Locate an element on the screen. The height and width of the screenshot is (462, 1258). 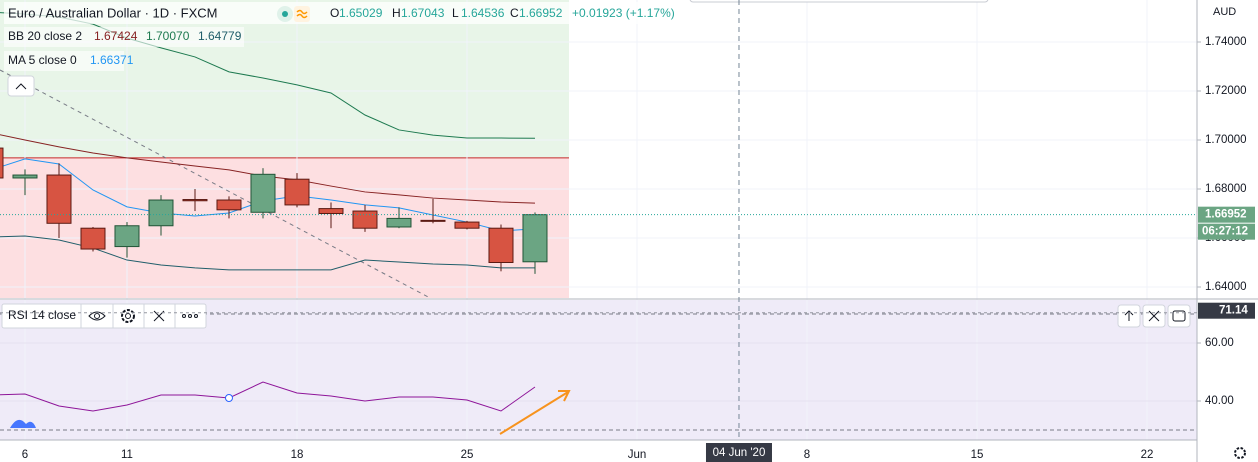
ohlc-value: 1.65029 is located at coordinates (361, 13).